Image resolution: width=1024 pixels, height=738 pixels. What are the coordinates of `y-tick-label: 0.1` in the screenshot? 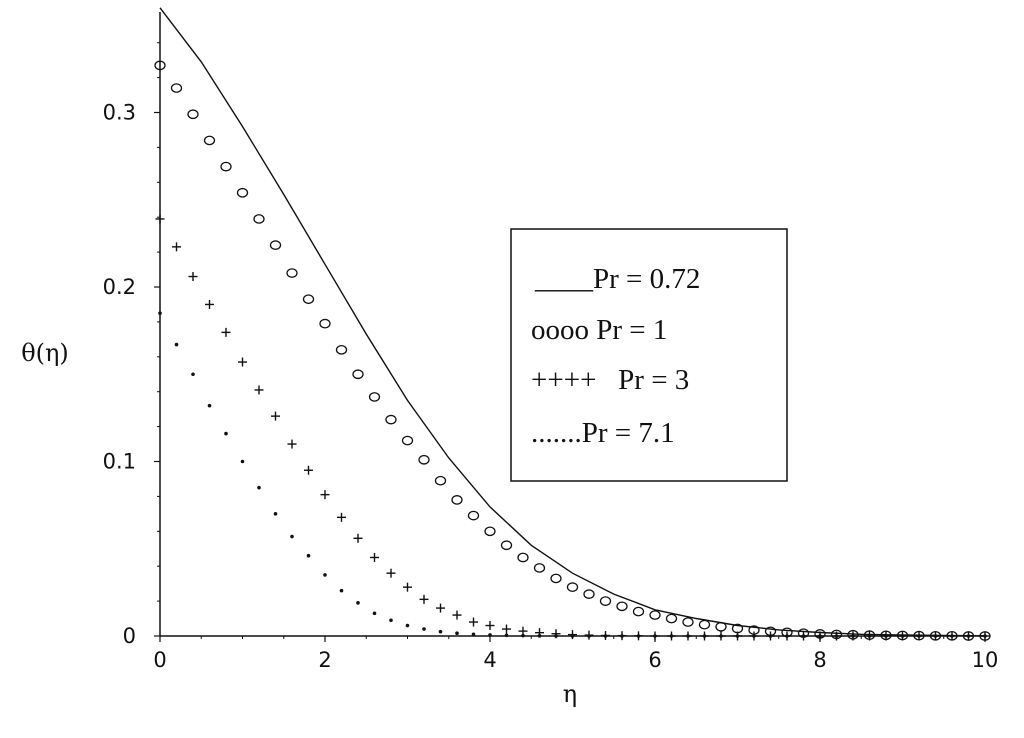 It's located at (119, 462).